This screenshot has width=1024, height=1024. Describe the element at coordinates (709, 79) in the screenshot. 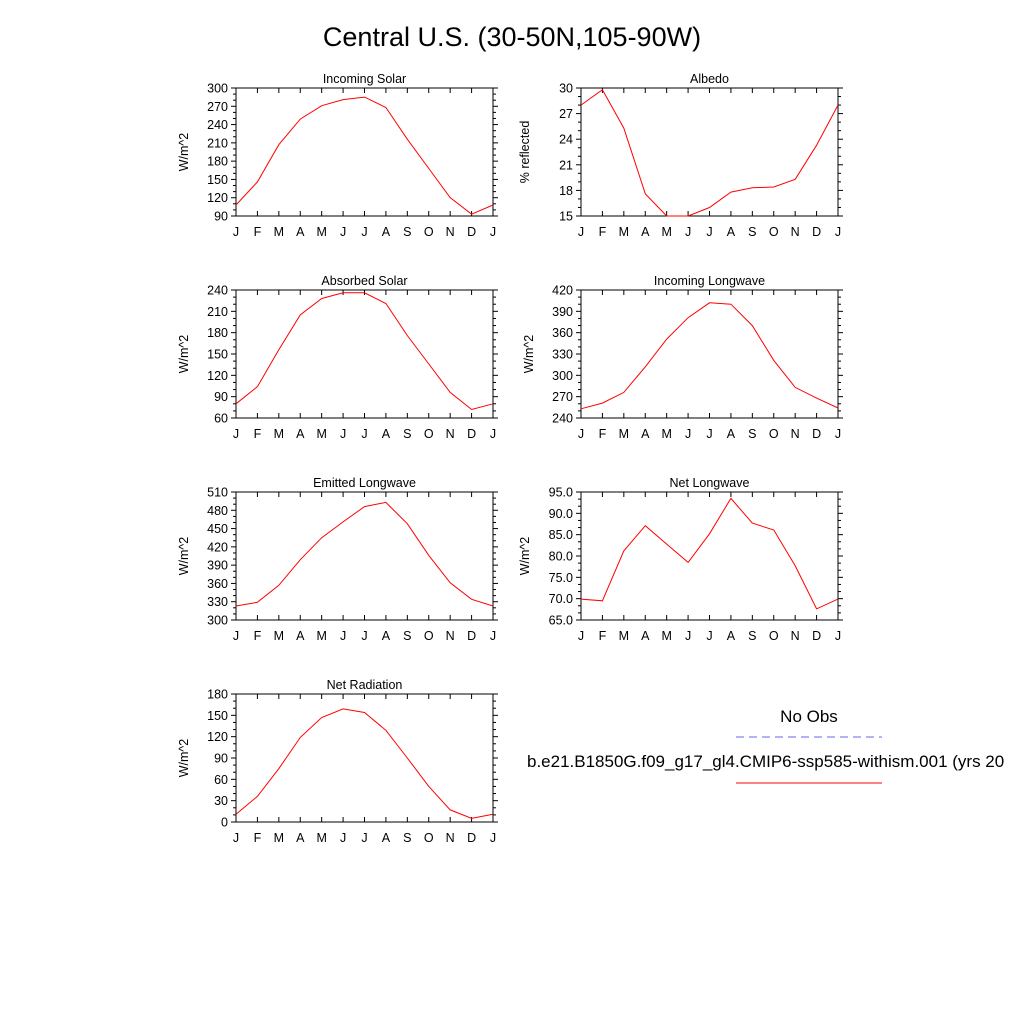

I see `panel-title: Albedo` at that location.